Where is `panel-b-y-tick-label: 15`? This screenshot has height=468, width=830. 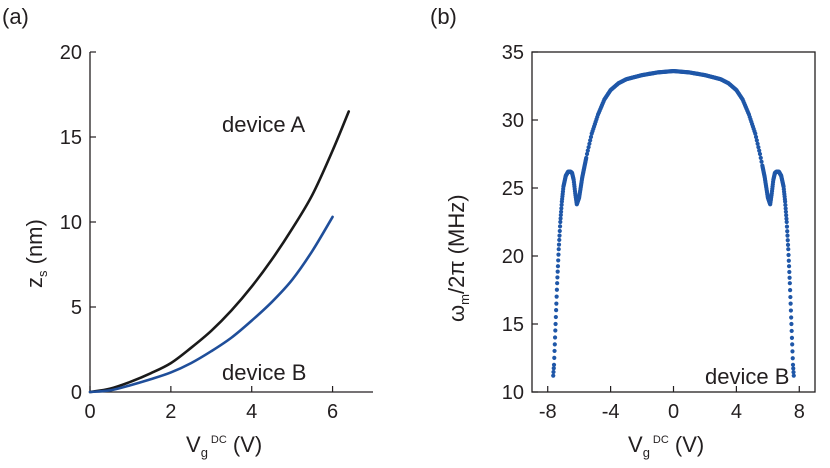
panel-b-y-tick-label: 15 is located at coordinates (513, 325).